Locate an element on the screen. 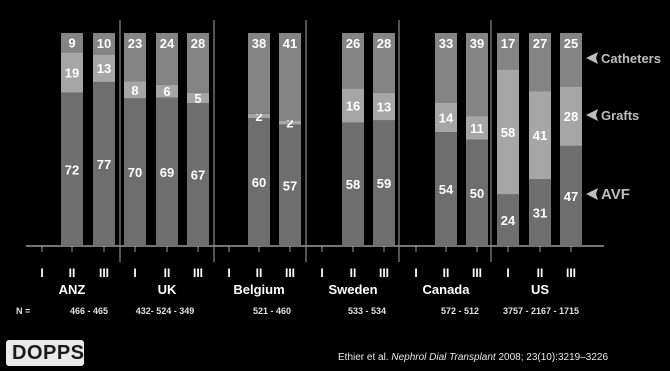 The width and height of the screenshot is (670, 371). bar-label-grafts: 41 is located at coordinates (540, 135).